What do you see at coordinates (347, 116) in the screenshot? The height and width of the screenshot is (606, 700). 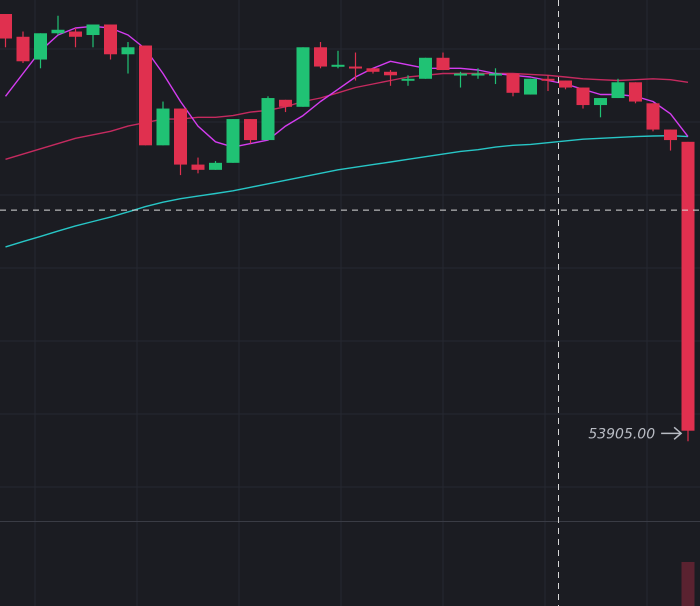 I see `ma-mid-line` at bounding box center [347, 116].